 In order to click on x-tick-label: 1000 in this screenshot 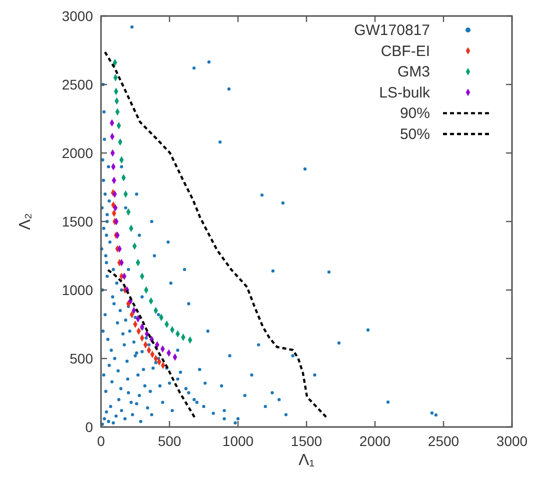, I will do `click(238, 441)`.